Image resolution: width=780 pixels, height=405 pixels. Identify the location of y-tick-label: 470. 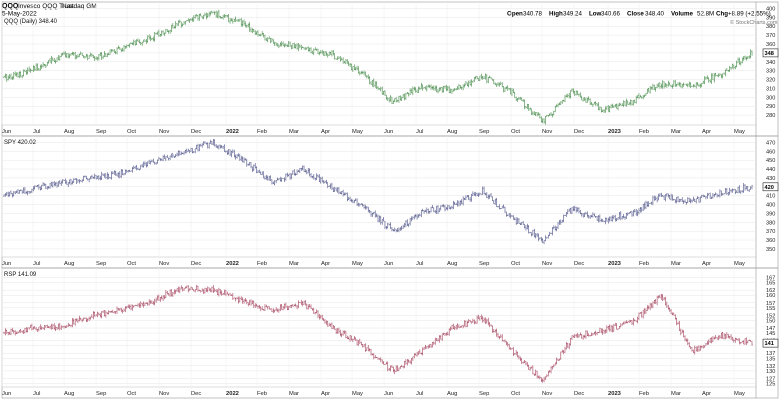
(770, 143).